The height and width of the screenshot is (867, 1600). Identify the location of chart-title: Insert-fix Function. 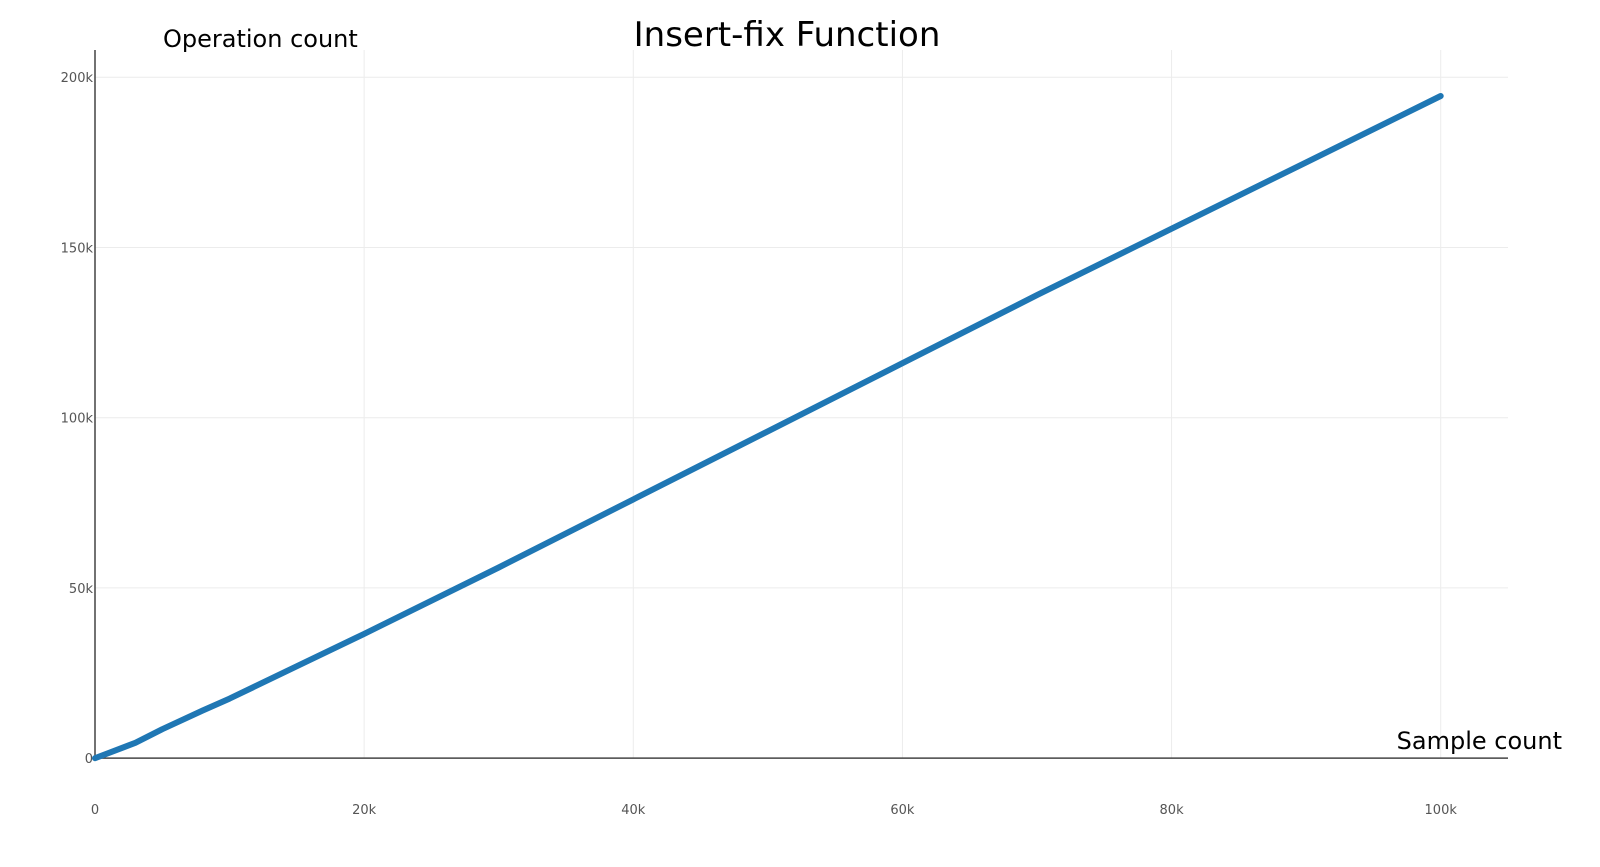
(787, 35).